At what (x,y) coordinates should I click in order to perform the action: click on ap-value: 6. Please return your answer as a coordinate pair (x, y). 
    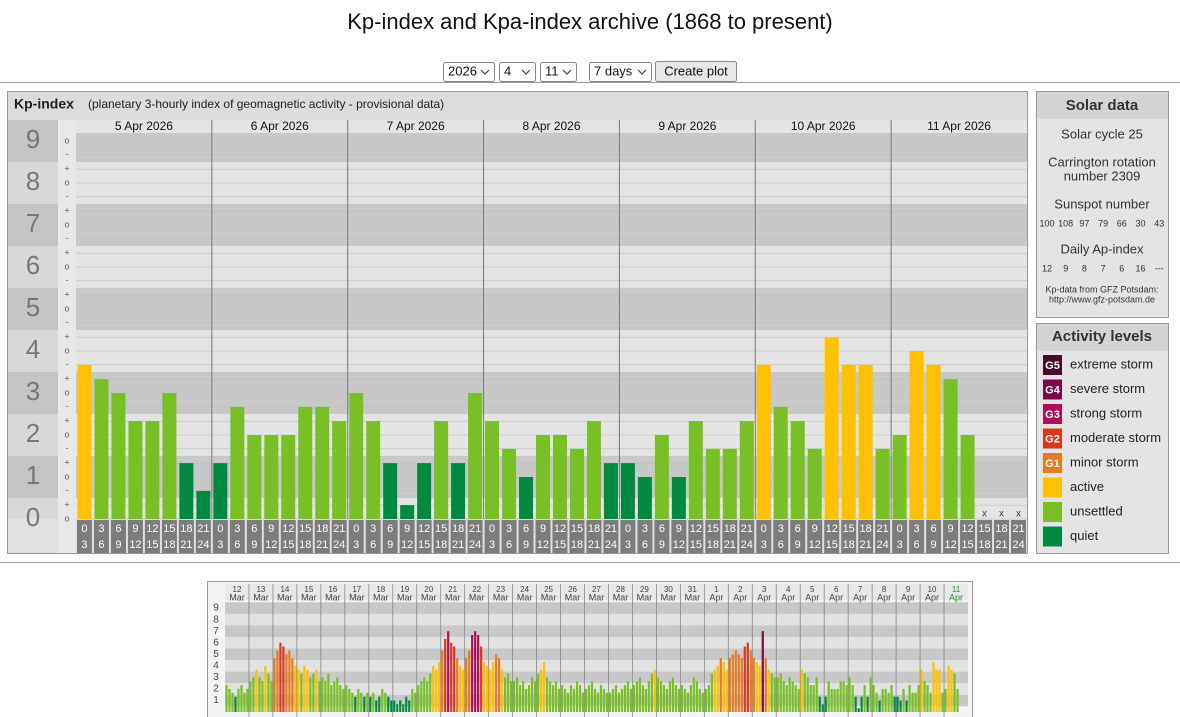
    Looking at the image, I should click on (1121, 268).